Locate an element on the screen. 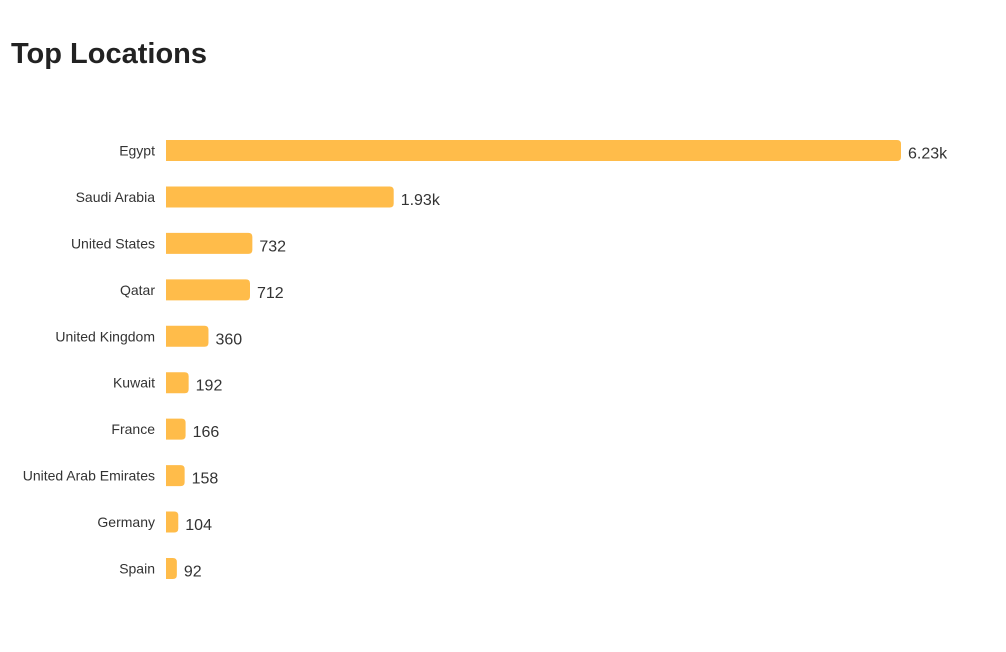 The width and height of the screenshot is (1006, 652). value-label: 192 is located at coordinates (209, 386).